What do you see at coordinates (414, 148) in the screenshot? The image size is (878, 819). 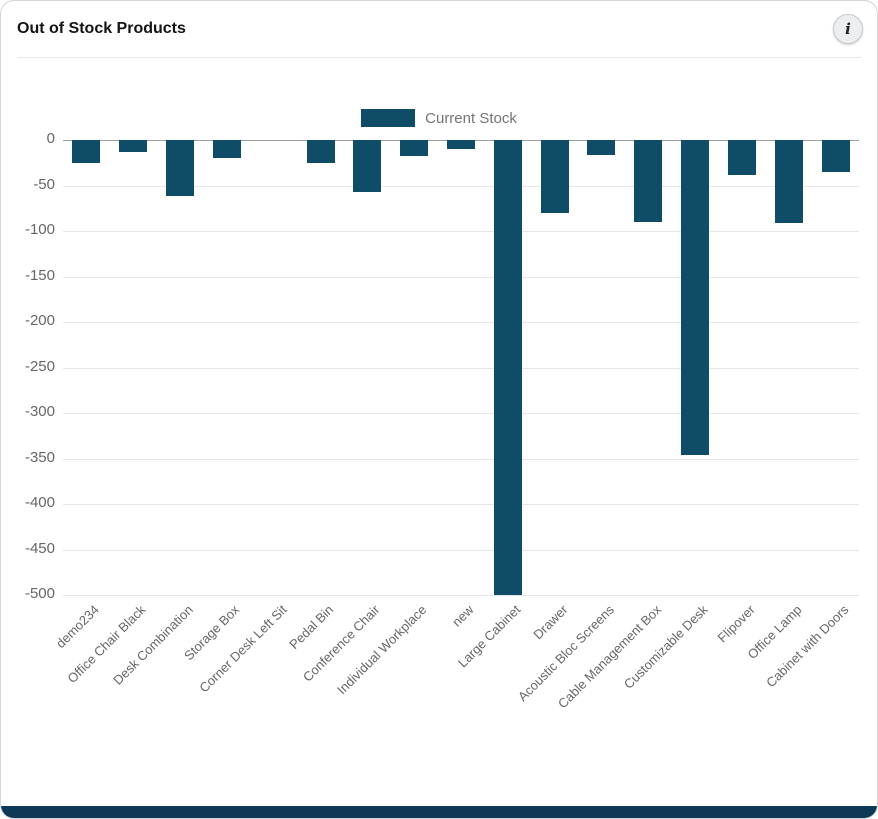 I see `bar-individual-workplace` at bounding box center [414, 148].